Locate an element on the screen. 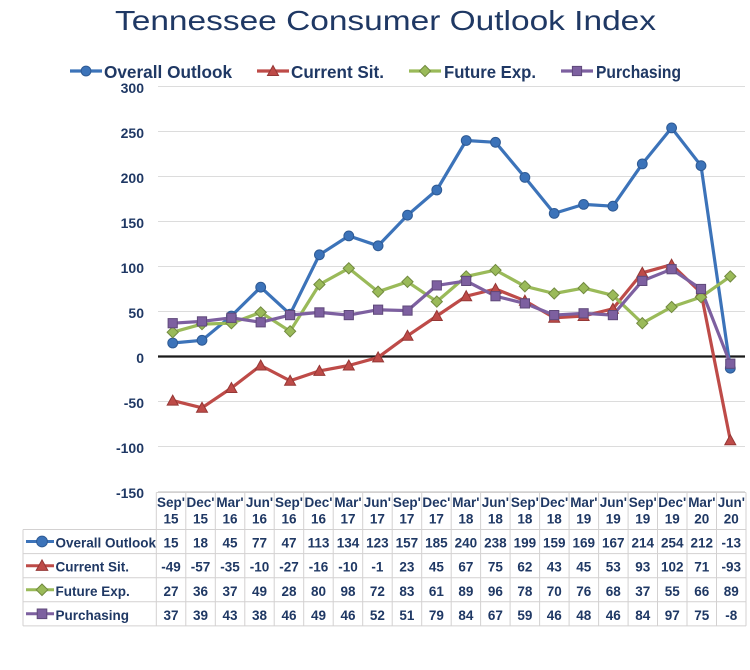 The image size is (750, 670). svg-text: 76 is located at coordinates (584, 591).